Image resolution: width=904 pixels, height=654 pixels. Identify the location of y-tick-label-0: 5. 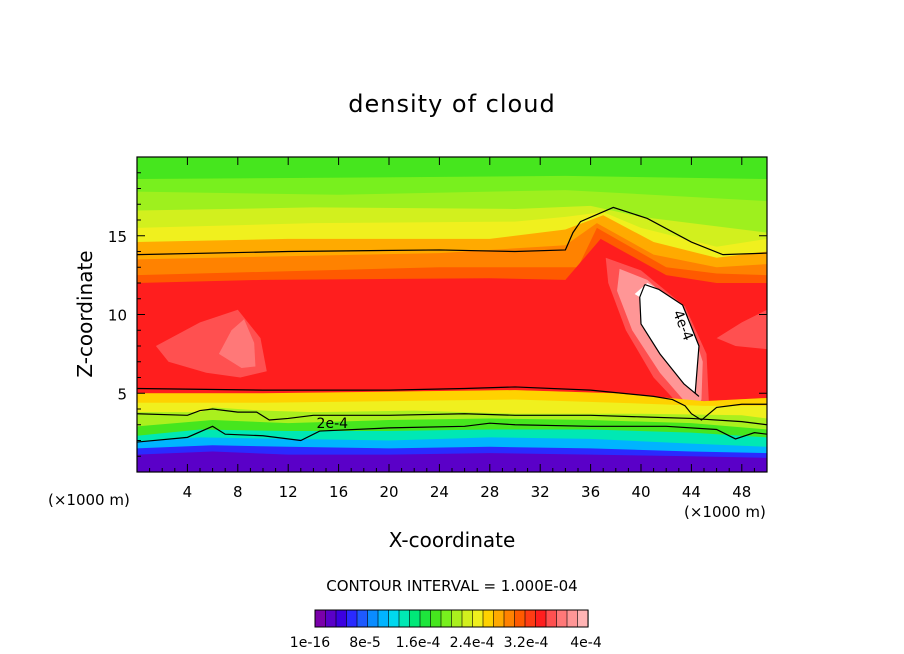
(122, 394).